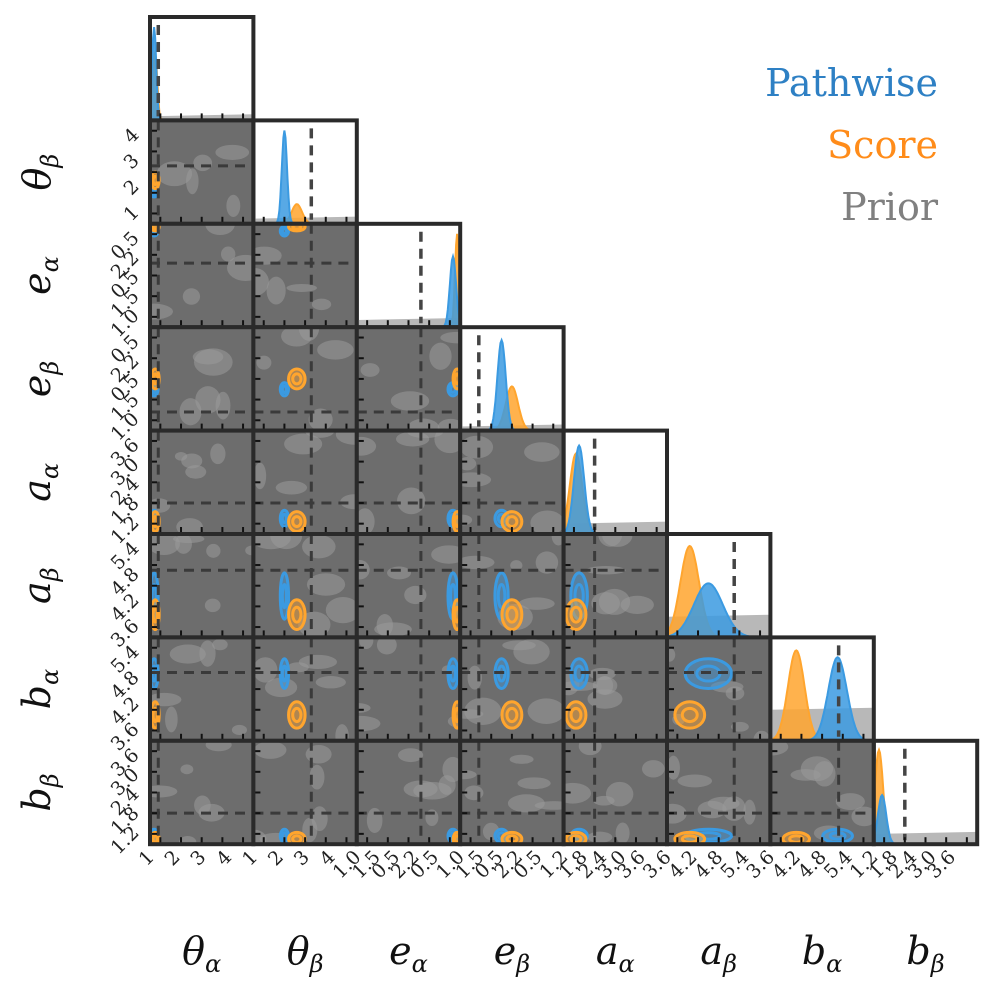 This screenshot has width=994, height=989. What do you see at coordinates (131, 213) in the screenshot?
I see `y-tick-label: 1` at bounding box center [131, 213].